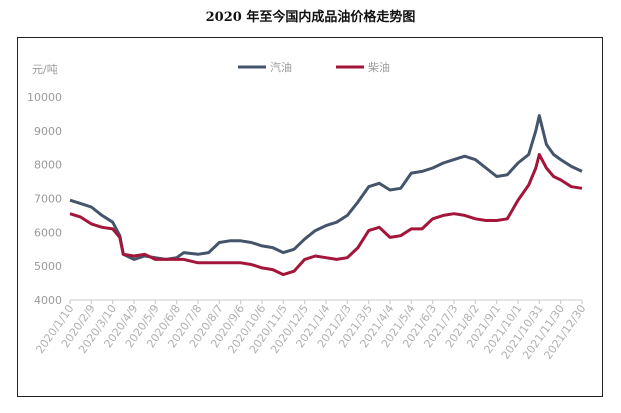 The height and width of the screenshot is (413, 621). Describe the element at coordinates (48, 199) in the screenshot. I see `y-tick-label: 7000` at that location.